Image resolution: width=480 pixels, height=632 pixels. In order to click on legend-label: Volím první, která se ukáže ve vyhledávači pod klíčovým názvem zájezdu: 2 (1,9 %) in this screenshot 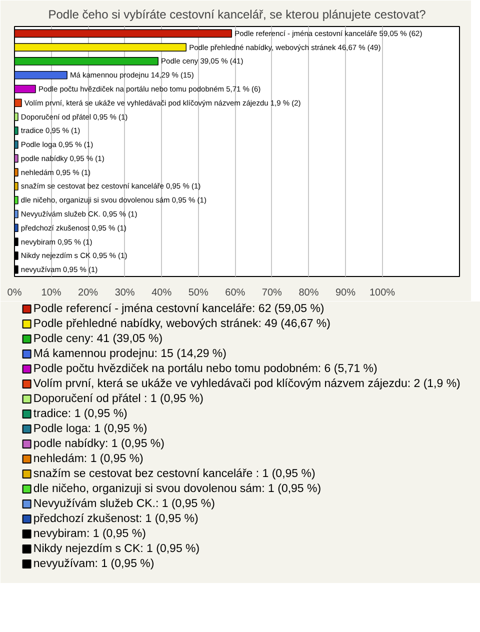, I will do `click(247, 384)`.